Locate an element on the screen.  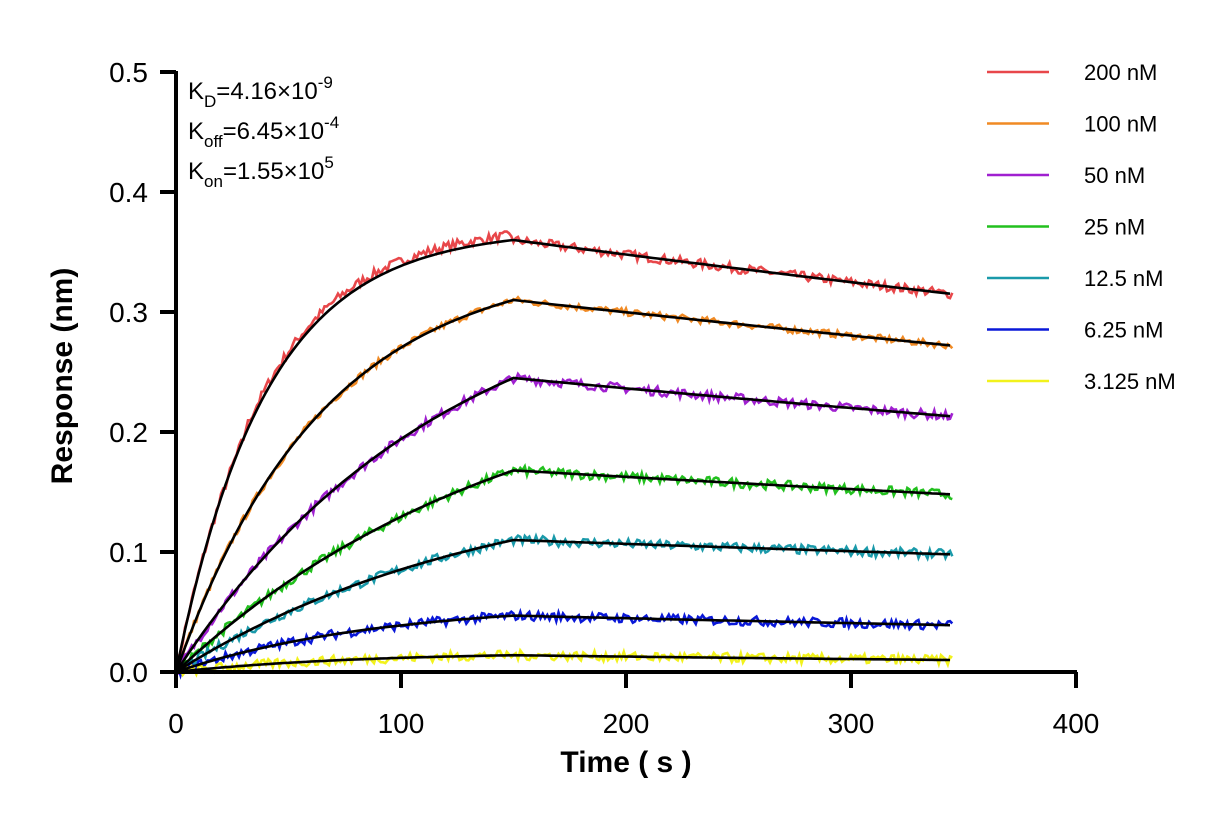
y-tick-label: 0.1 is located at coordinates (128, 552).